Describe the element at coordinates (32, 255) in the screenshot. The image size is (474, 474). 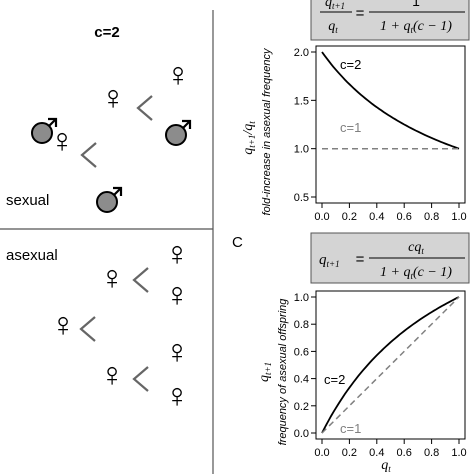
I see `asexual-label: asexual` at that location.